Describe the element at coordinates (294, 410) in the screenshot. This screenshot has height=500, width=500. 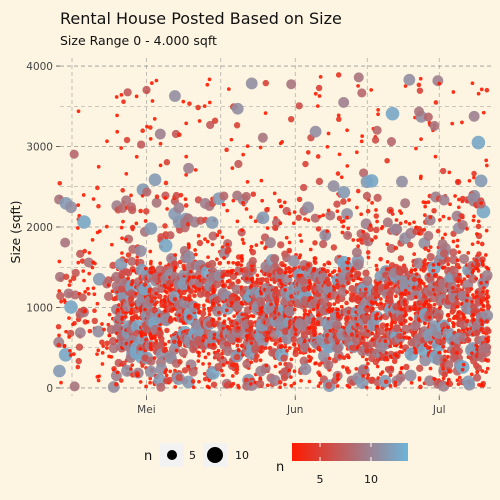
I see `x-tick-label: Jun` at that location.